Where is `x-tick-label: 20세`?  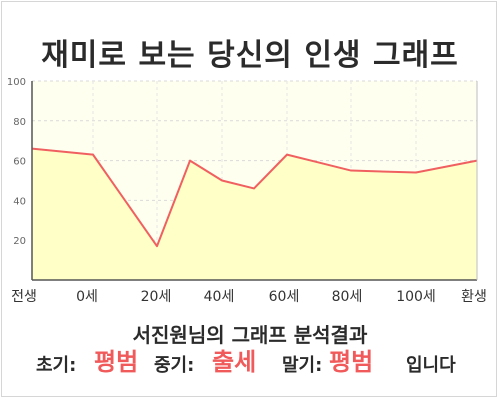
x-tick-label: 20세 is located at coordinates (156, 297).